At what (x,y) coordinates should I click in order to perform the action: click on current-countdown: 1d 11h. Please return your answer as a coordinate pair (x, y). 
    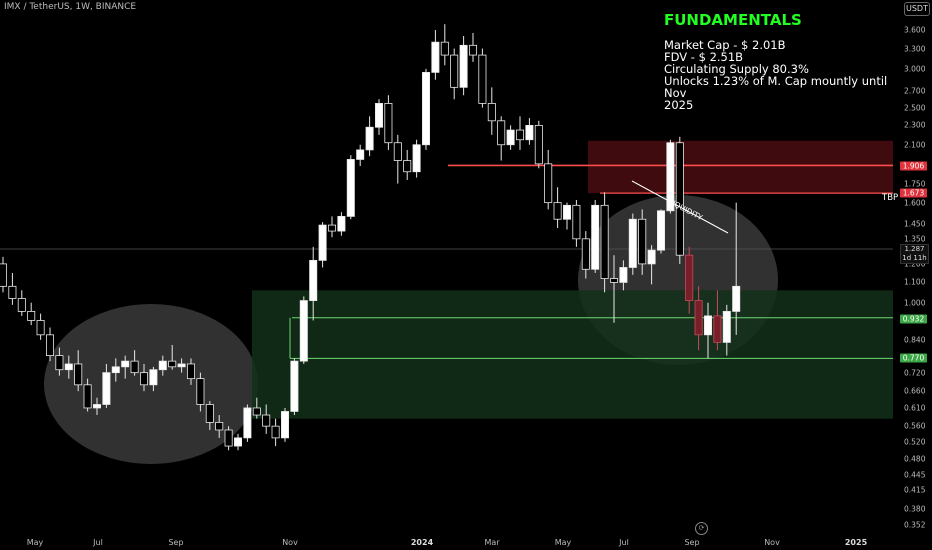
    Looking at the image, I should click on (914, 258).